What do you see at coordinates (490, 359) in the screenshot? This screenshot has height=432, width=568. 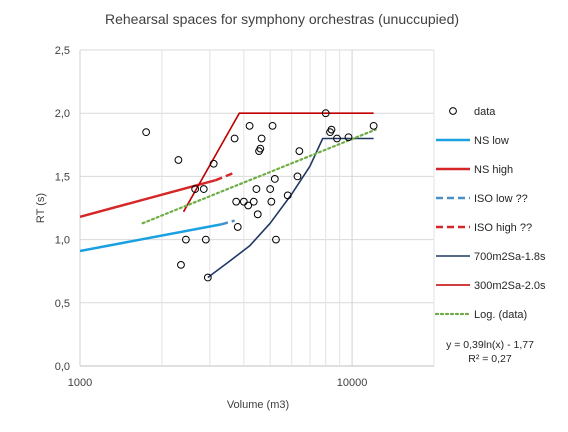 I see `trendline-r-squared: R² = 0,27` at bounding box center [490, 359].